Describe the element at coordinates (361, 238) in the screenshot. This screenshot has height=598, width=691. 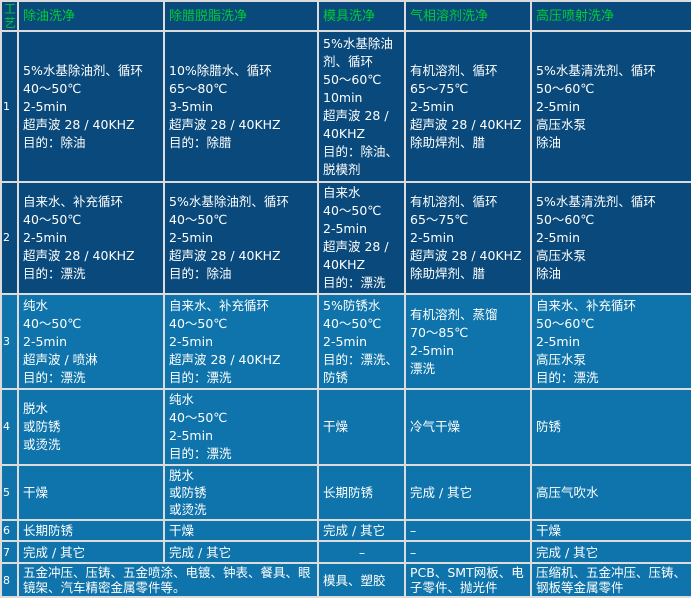
I see `process-cell: 自来水 40～50℃ 2-5min 超声波 28 / 40KHZ 目的：漂洗` at that location.